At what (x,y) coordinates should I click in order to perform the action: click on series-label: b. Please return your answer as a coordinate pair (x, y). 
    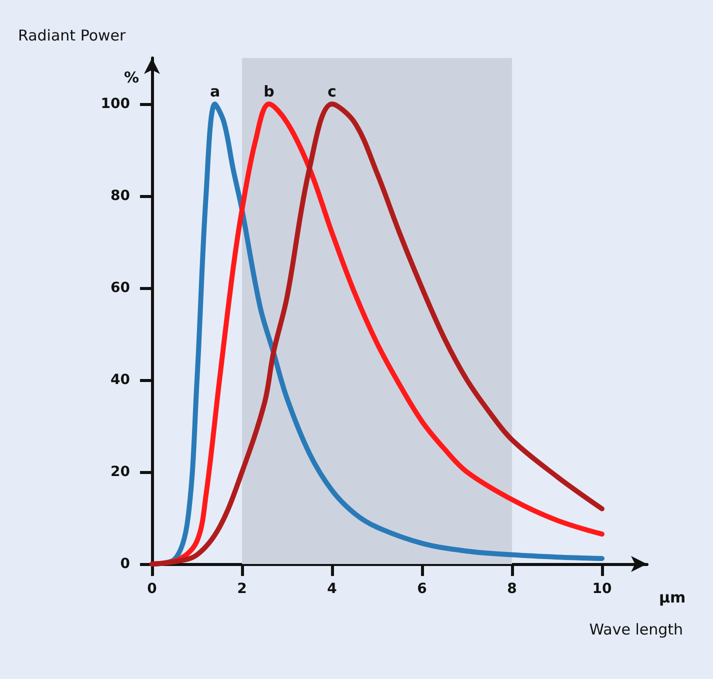
    Looking at the image, I should click on (269, 91).